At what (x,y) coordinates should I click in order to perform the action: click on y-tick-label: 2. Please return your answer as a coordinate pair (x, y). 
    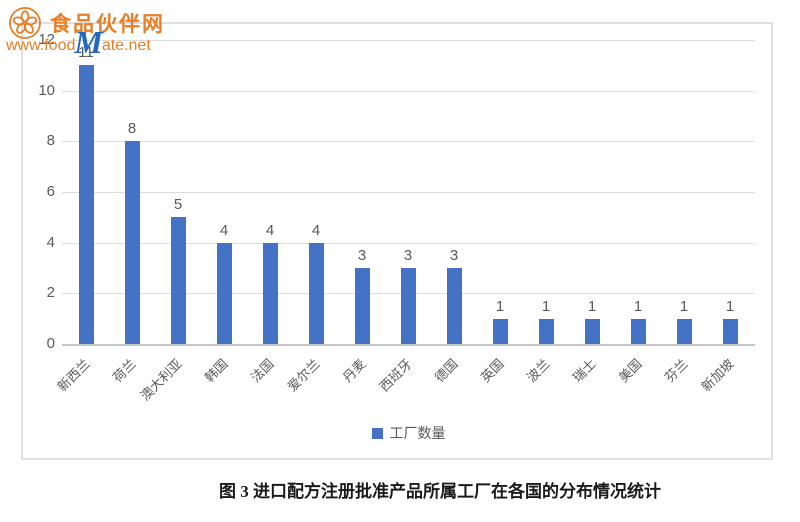
    Looking at the image, I should click on (50, 293).